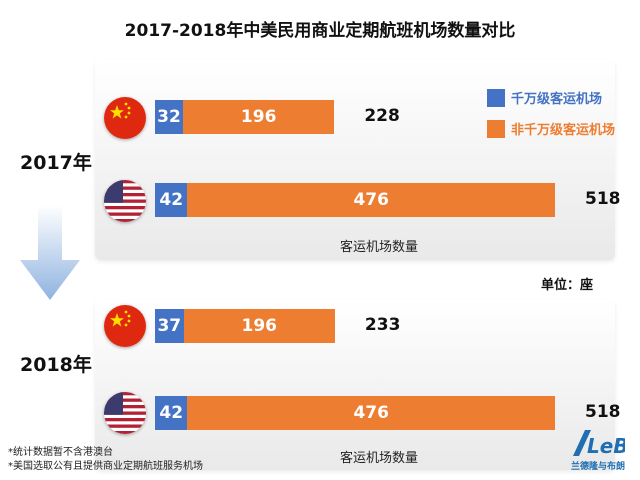 This screenshot has width=640, height=480. I want to click on chart-title: 2017-2018年中美民用商业定期航班机场数量对比, so click(320, 31).